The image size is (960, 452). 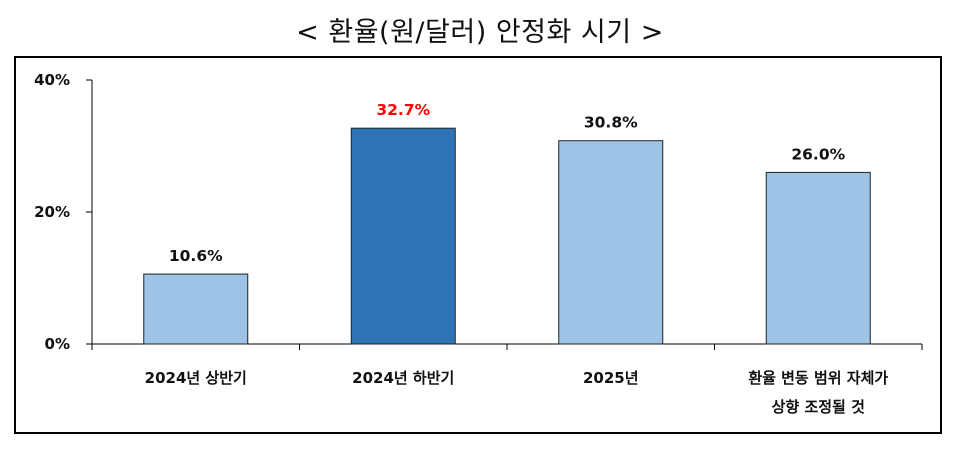 I want to click on data-label: 26.0%, so click(x=818, y=154).